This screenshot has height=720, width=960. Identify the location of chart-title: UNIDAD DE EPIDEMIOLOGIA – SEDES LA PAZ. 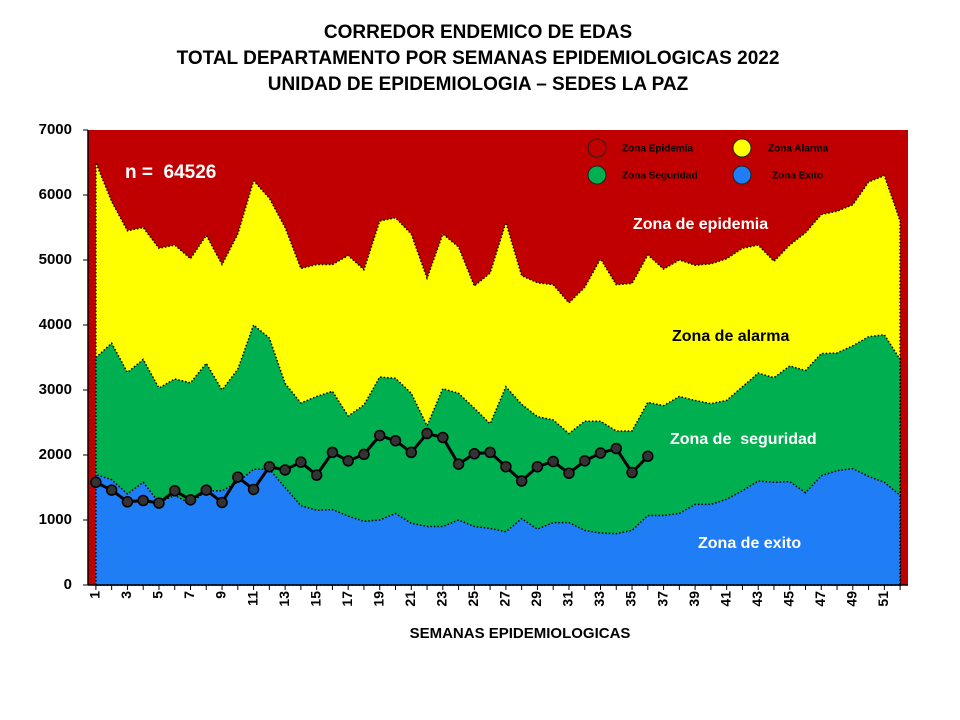
(478, 84).